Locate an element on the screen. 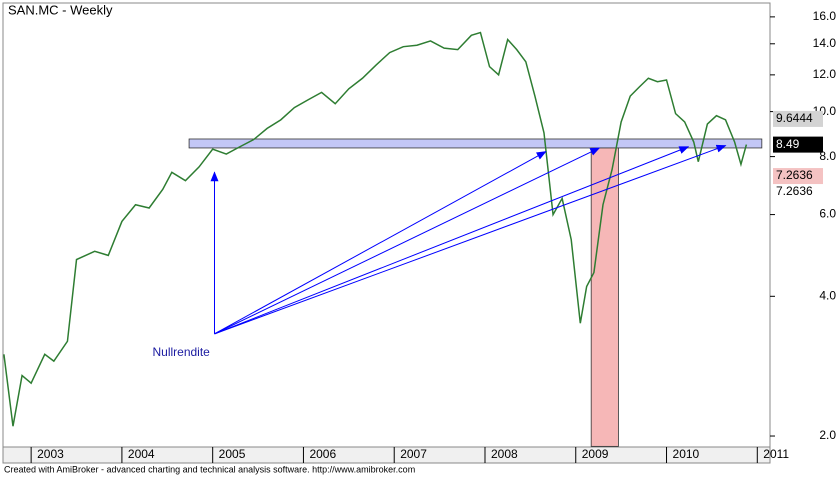 The height and width of the screenshot is (477, 840). price-label: 8.49 is located at coordinates (788, 144).